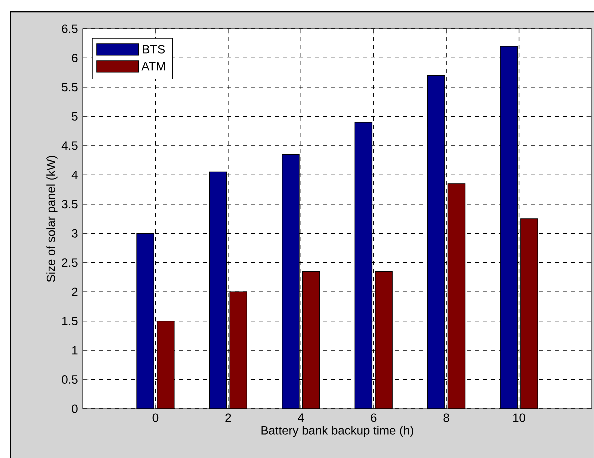 The height and width of the screenshot is (458, 594). Describe the element at coordinates (75, 233) in the screenshot. I see `y-tick-label: 3` at that location.